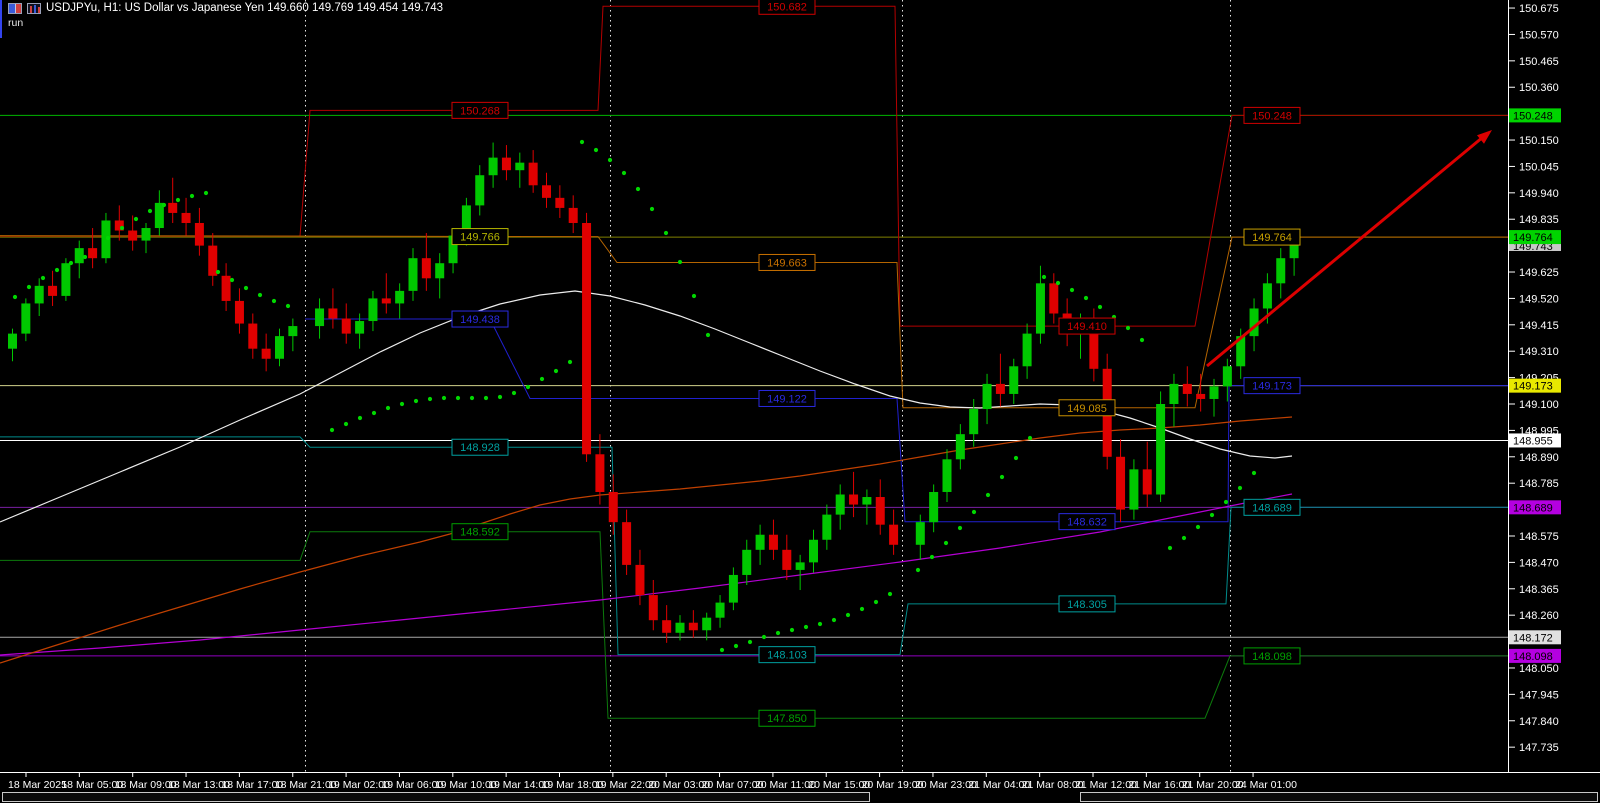  Describe the element at coordinates (1053, 785) in the screenshot. I see `time-tick-label: 21 Mar 08:00` at that location.